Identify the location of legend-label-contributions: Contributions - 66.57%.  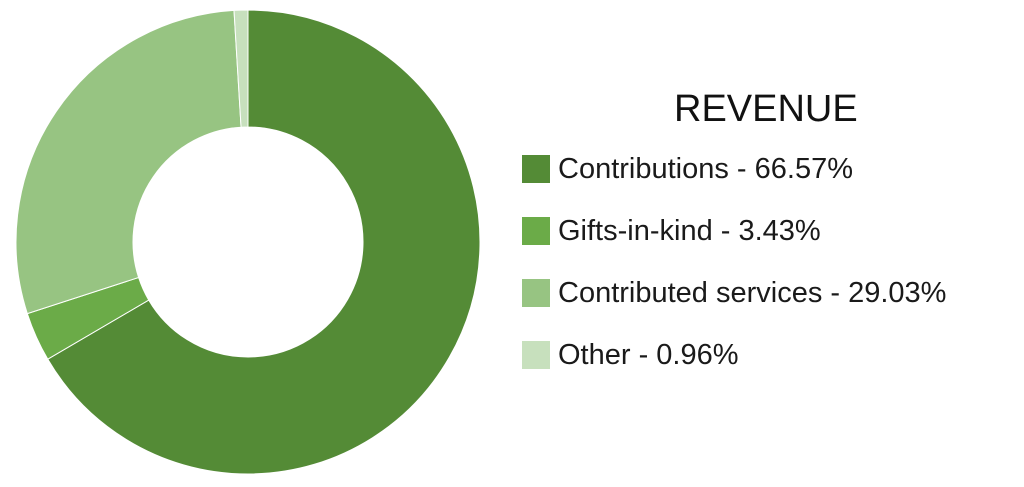
(705, 168).